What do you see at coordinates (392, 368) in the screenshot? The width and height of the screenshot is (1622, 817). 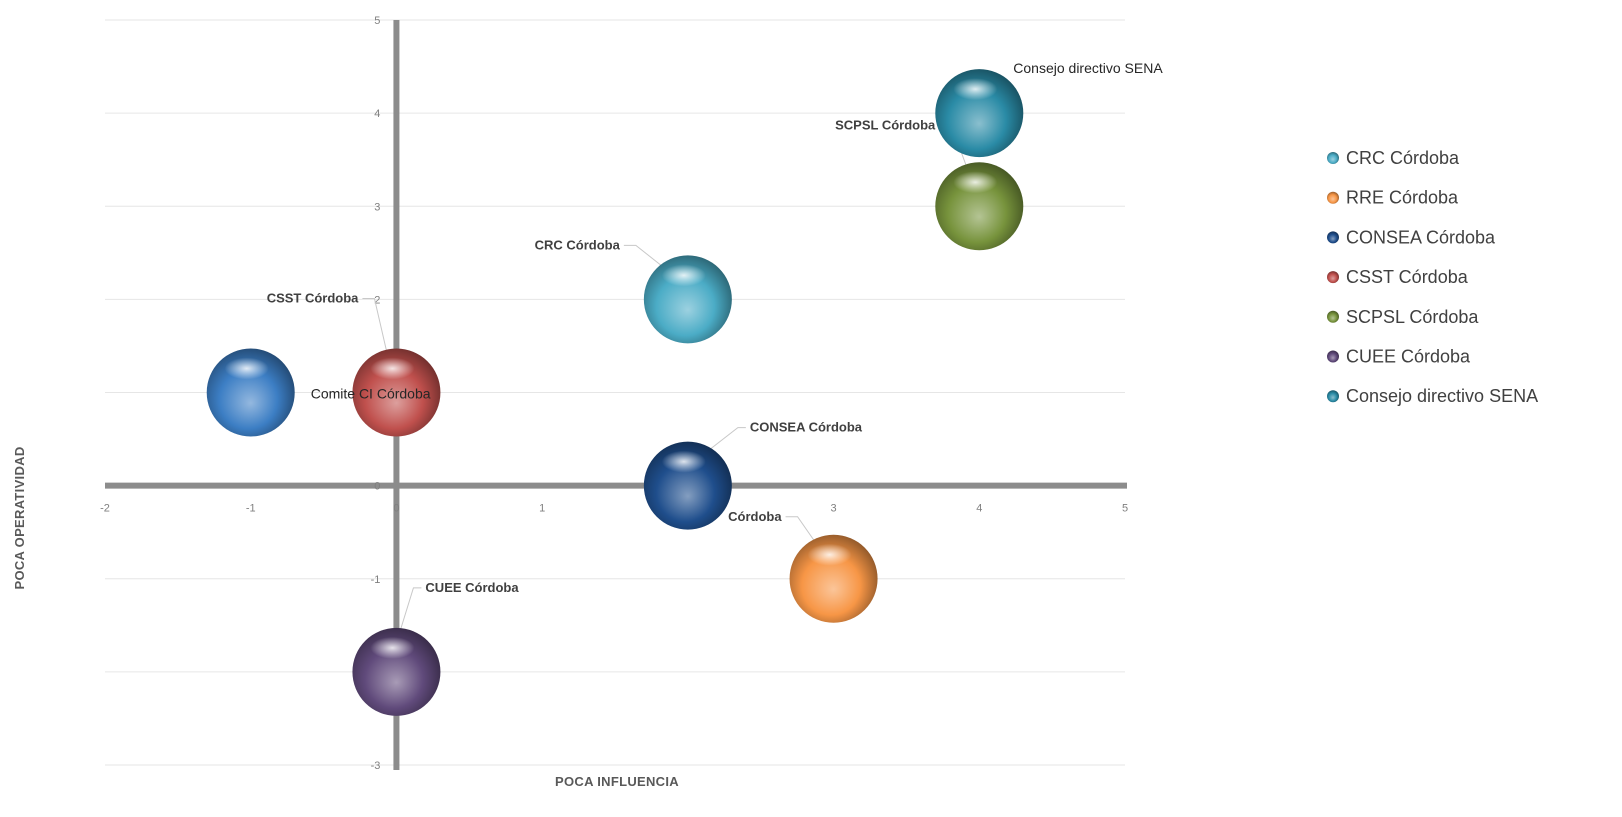 I see `bubble-csst-c-rdoba-highlight` at bounding box center [392, 368].